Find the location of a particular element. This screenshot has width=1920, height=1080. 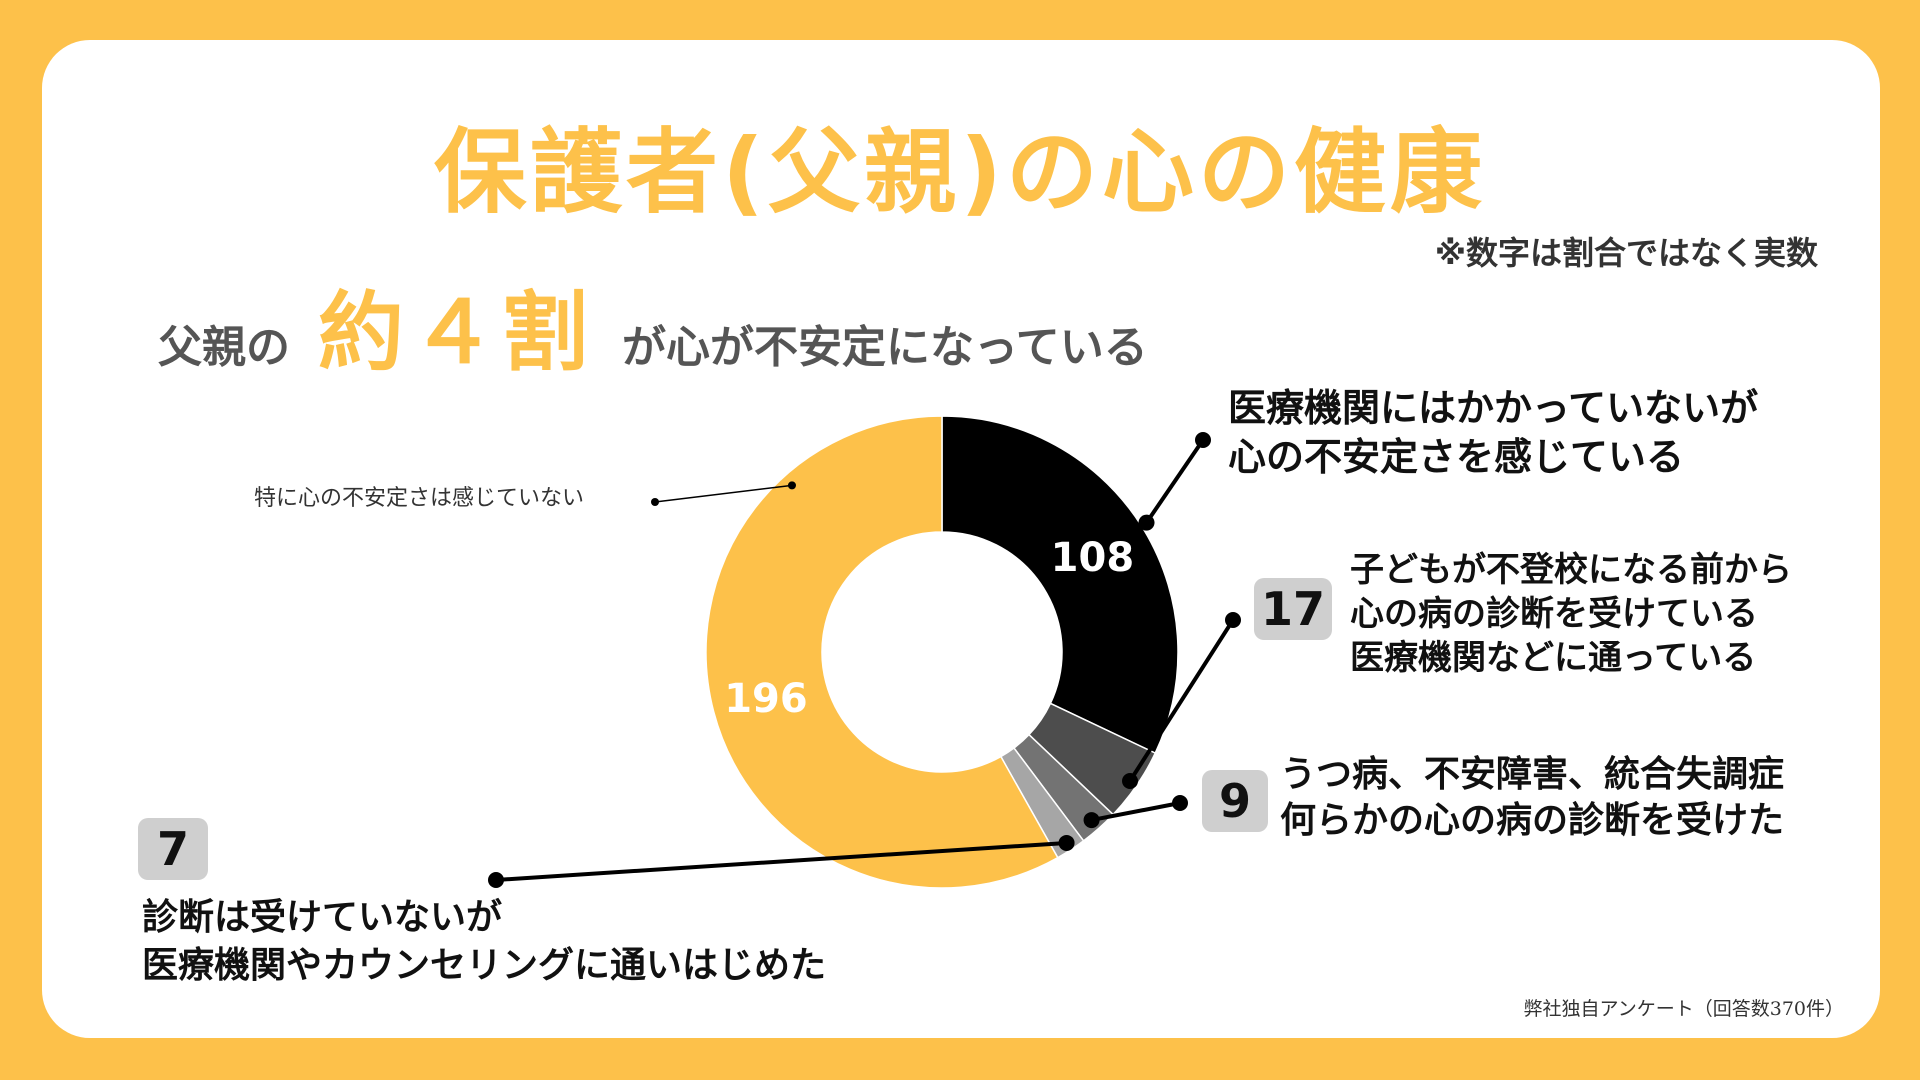

leader-108-dot-end is located at coordinates (1203, 440).